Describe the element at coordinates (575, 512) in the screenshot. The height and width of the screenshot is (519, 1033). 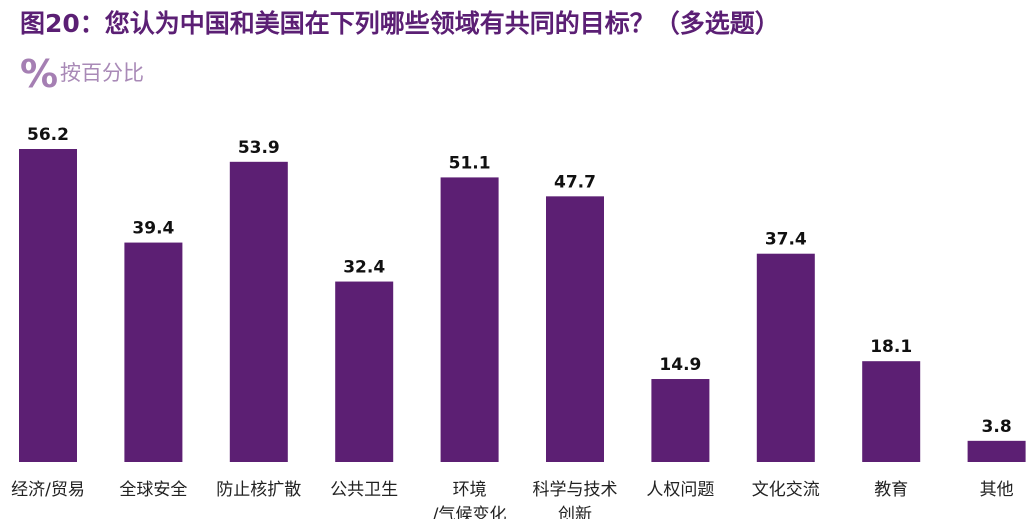
I see `category-label-5-line-1: 创新` at that location.